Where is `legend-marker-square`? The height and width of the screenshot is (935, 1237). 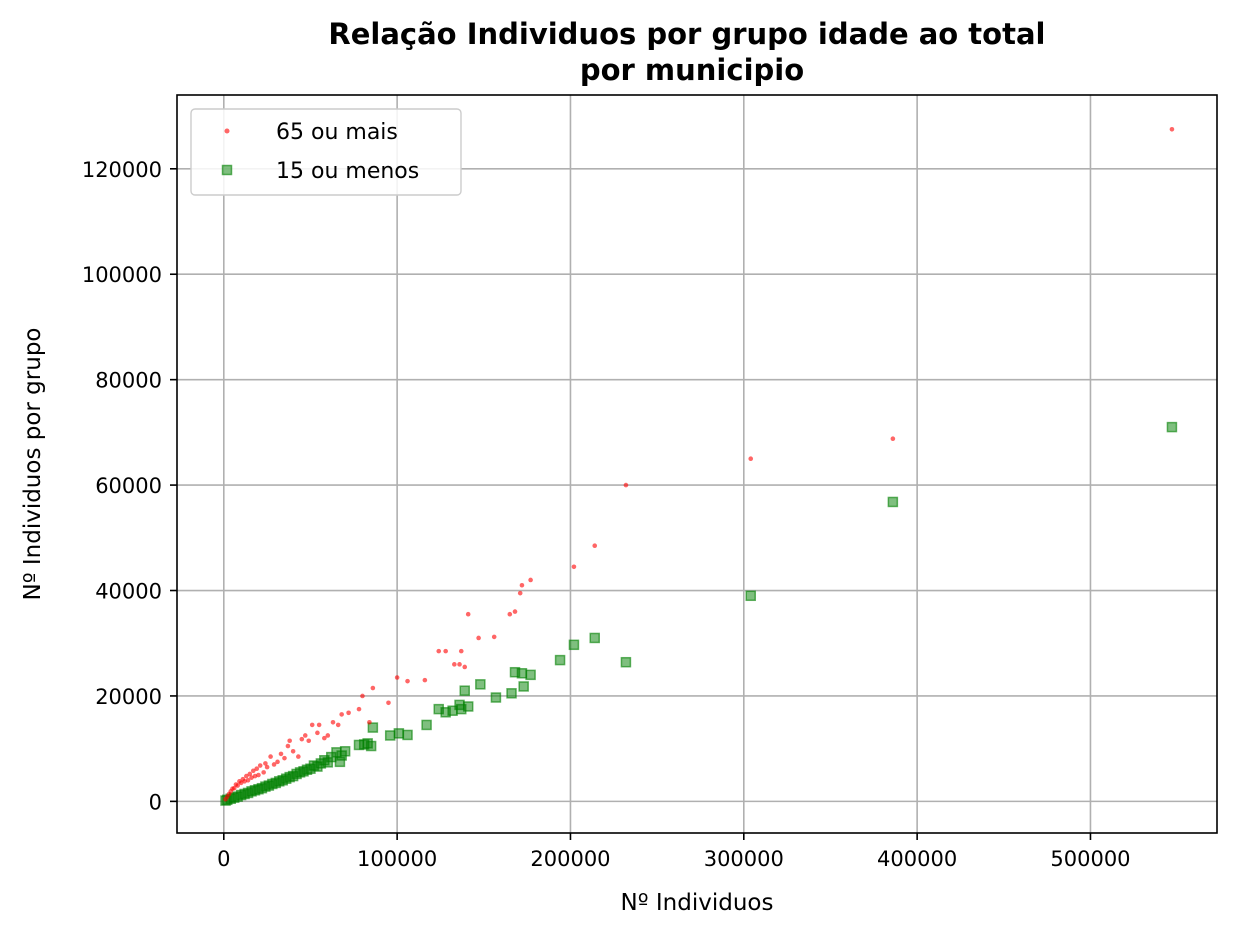
legend-marker-square is located at coordinates (227, 170).